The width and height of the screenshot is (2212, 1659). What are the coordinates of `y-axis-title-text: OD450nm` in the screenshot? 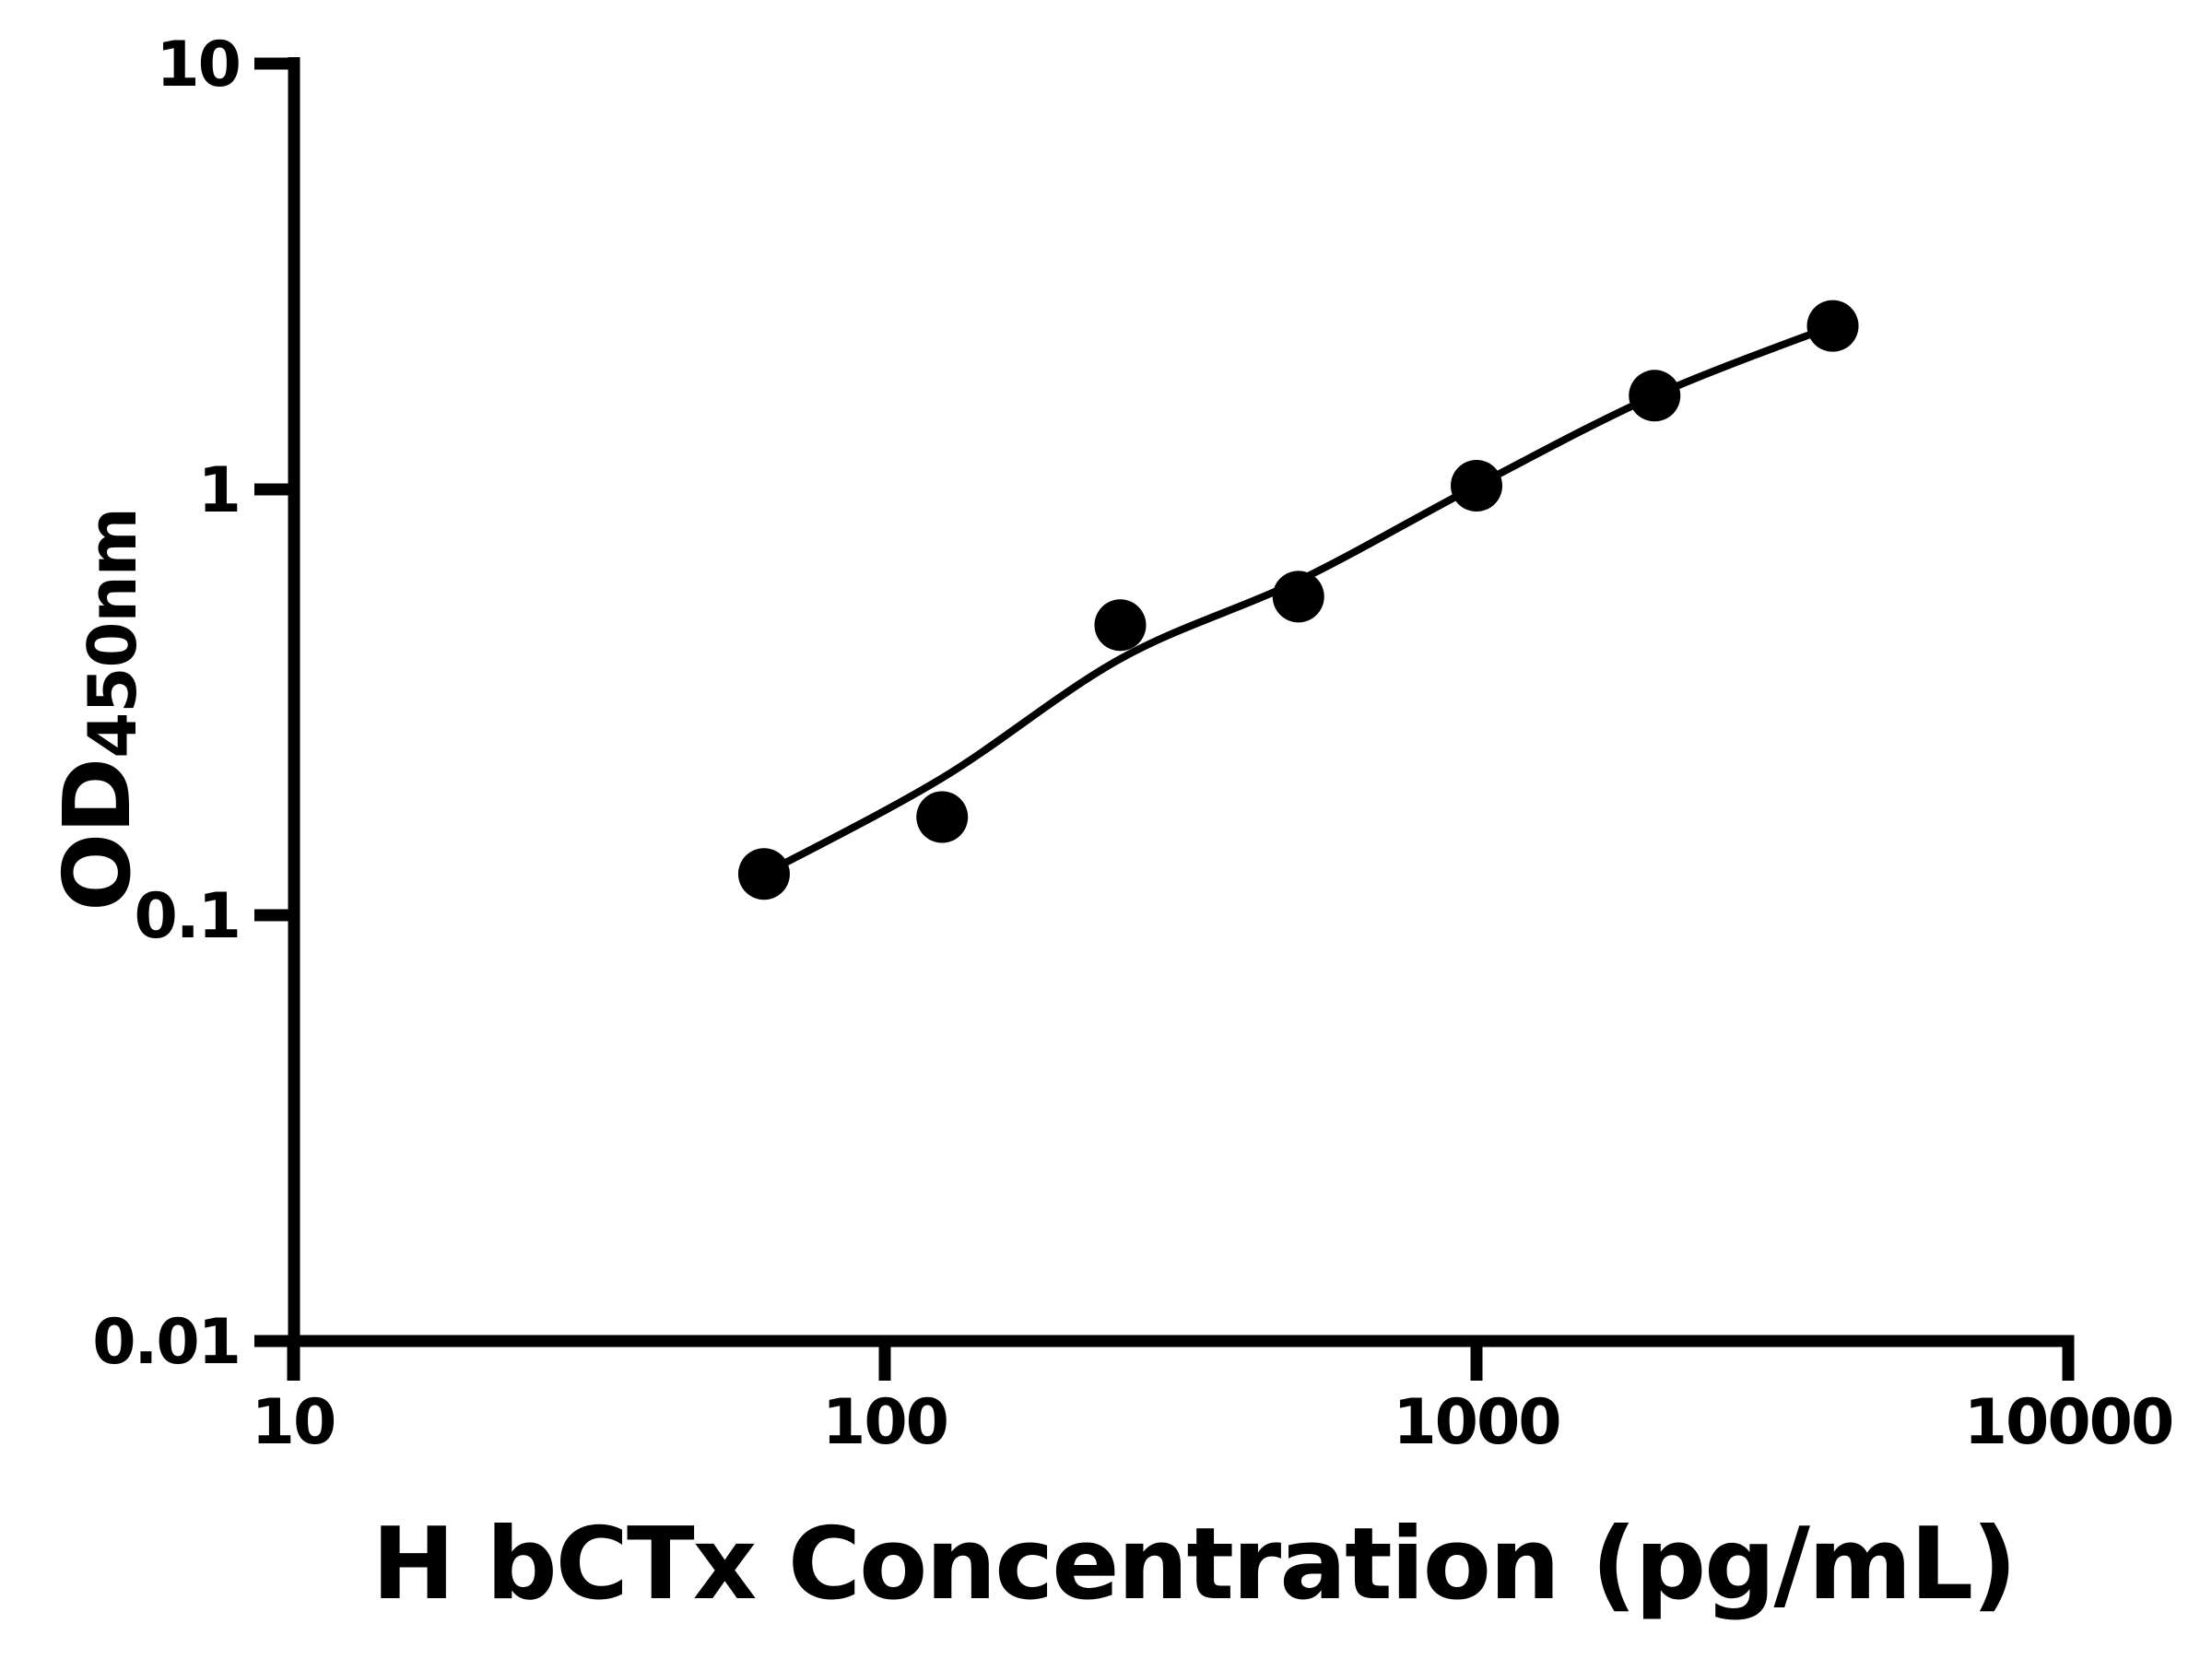 It's located at (97, 710).